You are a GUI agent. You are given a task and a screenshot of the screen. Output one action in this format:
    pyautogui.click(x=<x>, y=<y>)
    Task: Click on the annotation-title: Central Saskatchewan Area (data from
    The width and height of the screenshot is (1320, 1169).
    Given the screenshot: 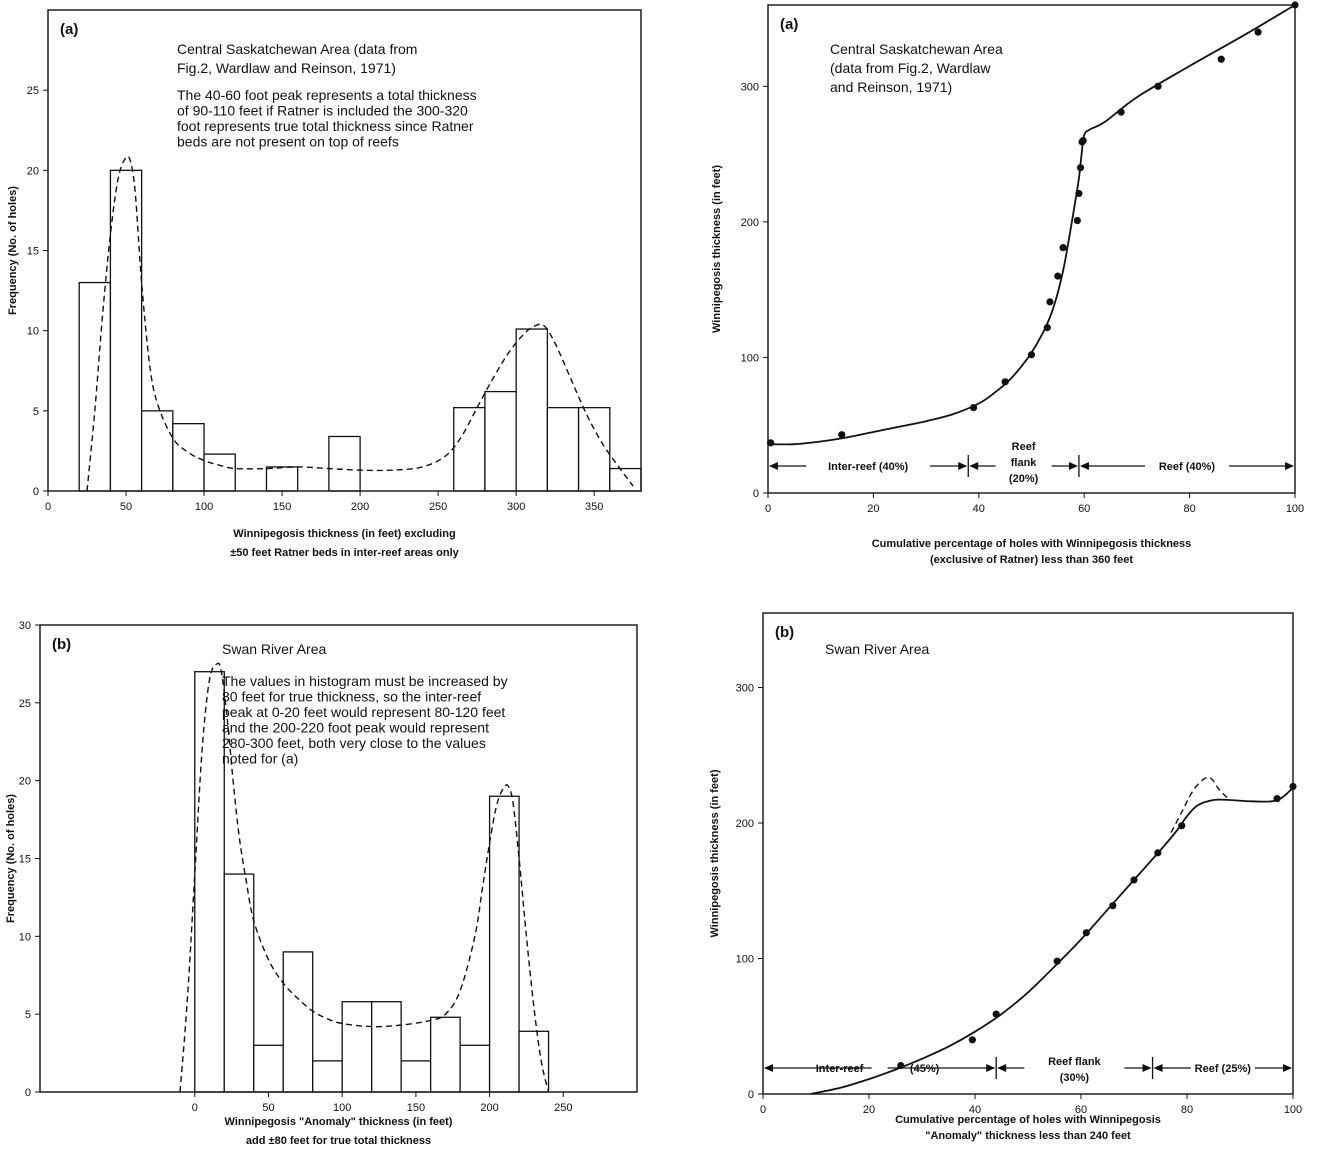 What is the action you would take?
    pyautogui.click(x=297, y=49)
    